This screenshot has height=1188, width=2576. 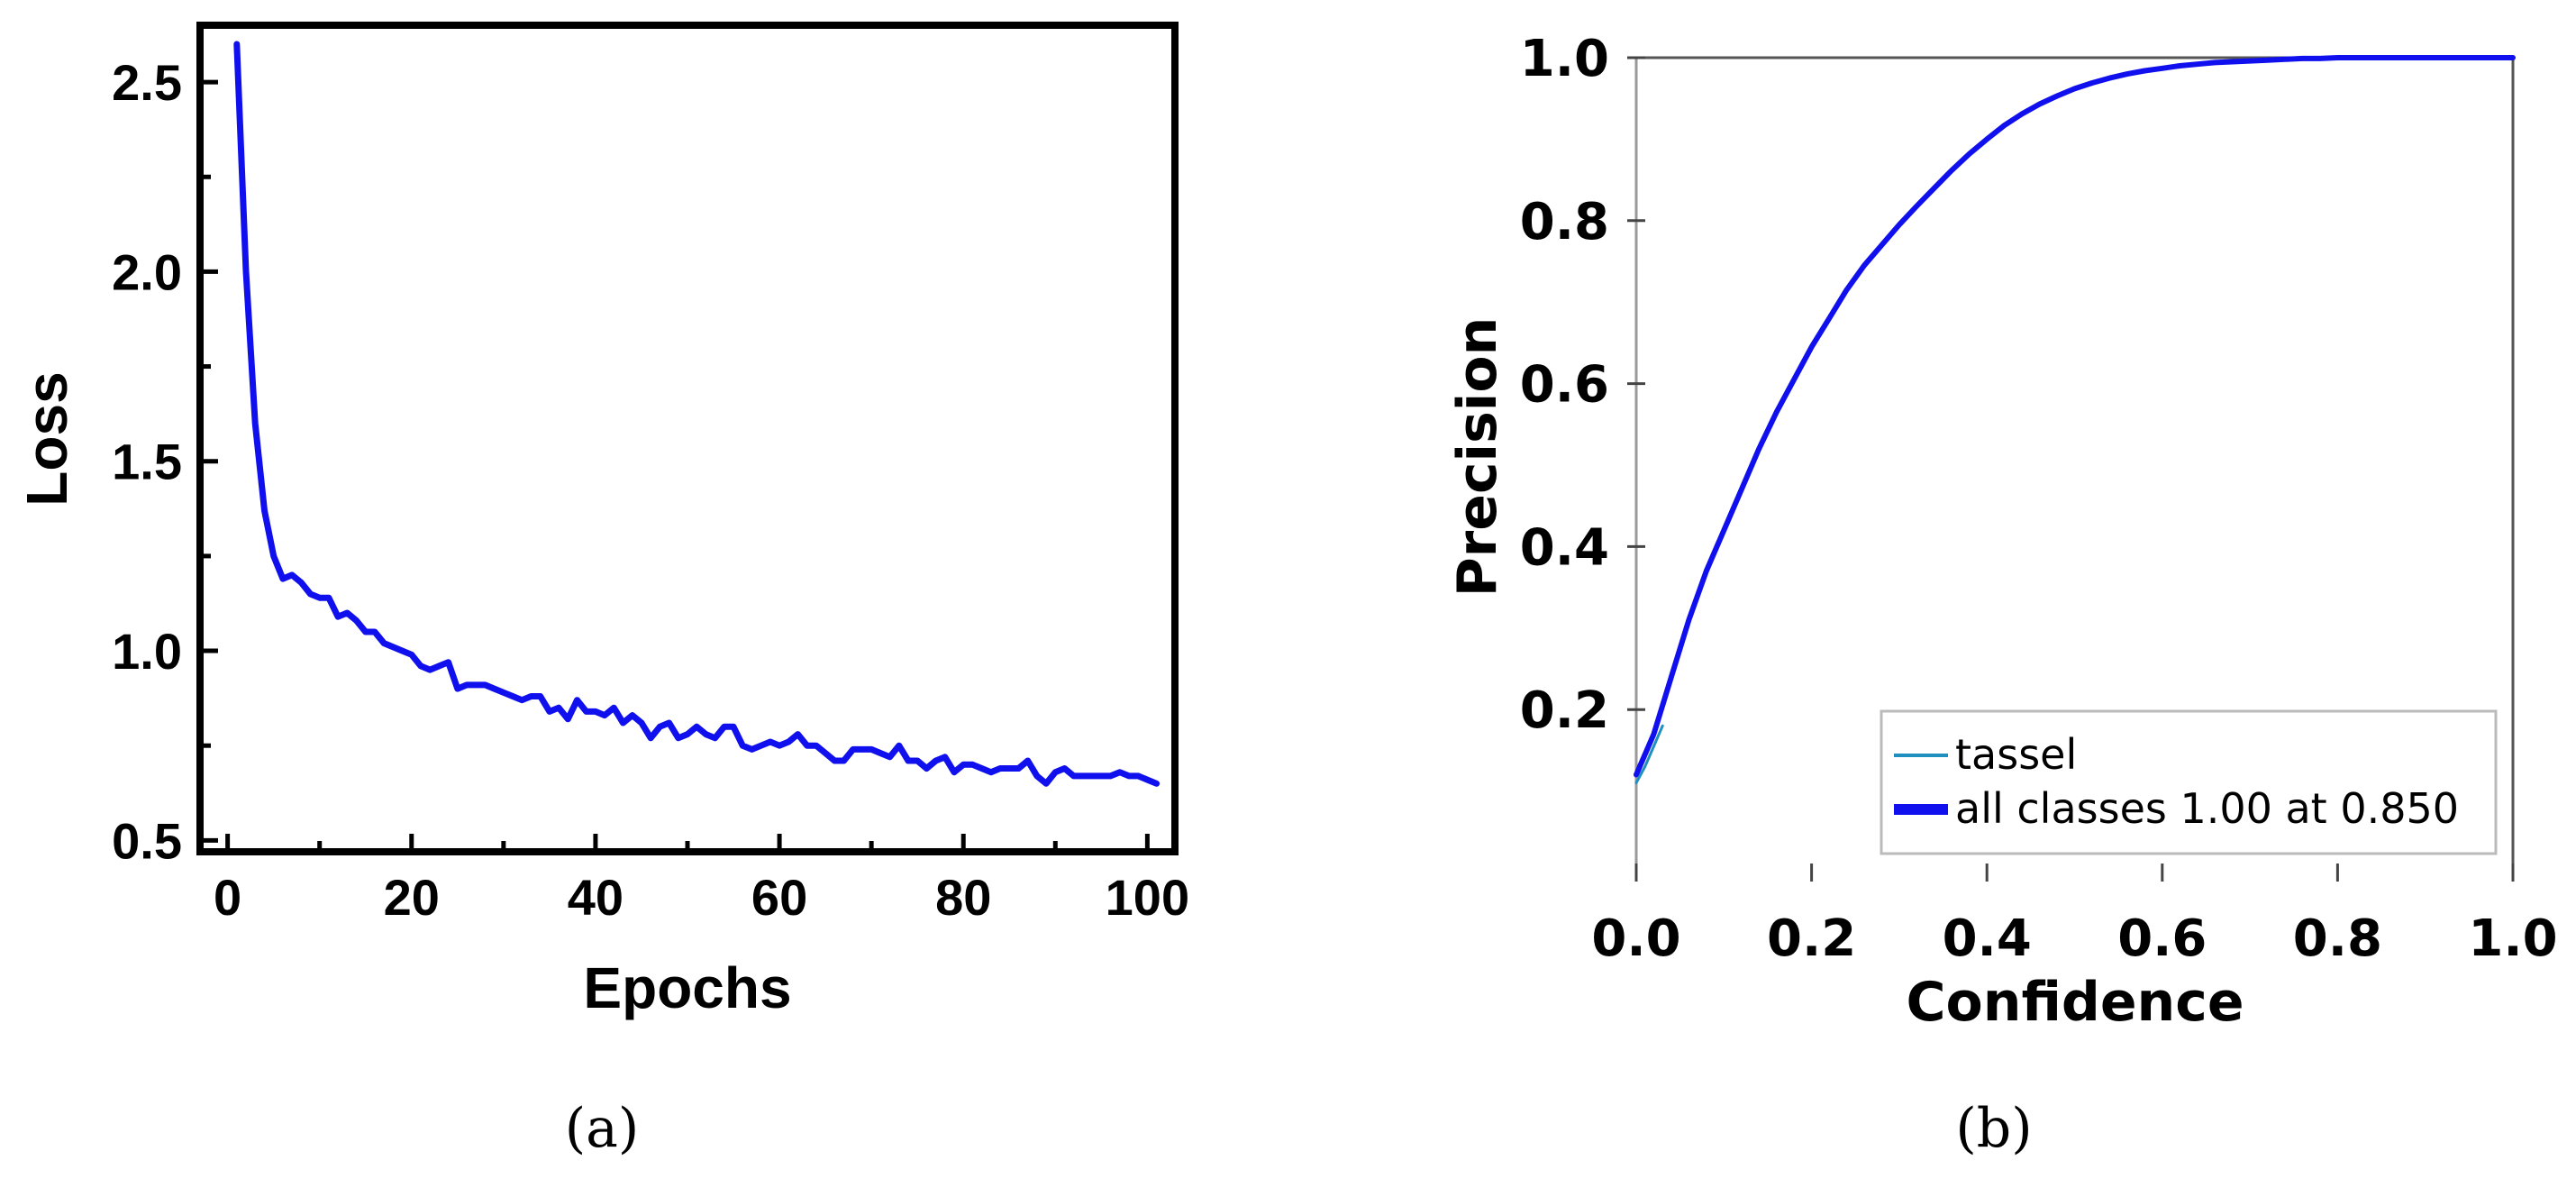 What do you see at coordinates (1564, 710) in the screenshot?
I see `y-tick-label: 0.2` at bounding box center [1564, 710].